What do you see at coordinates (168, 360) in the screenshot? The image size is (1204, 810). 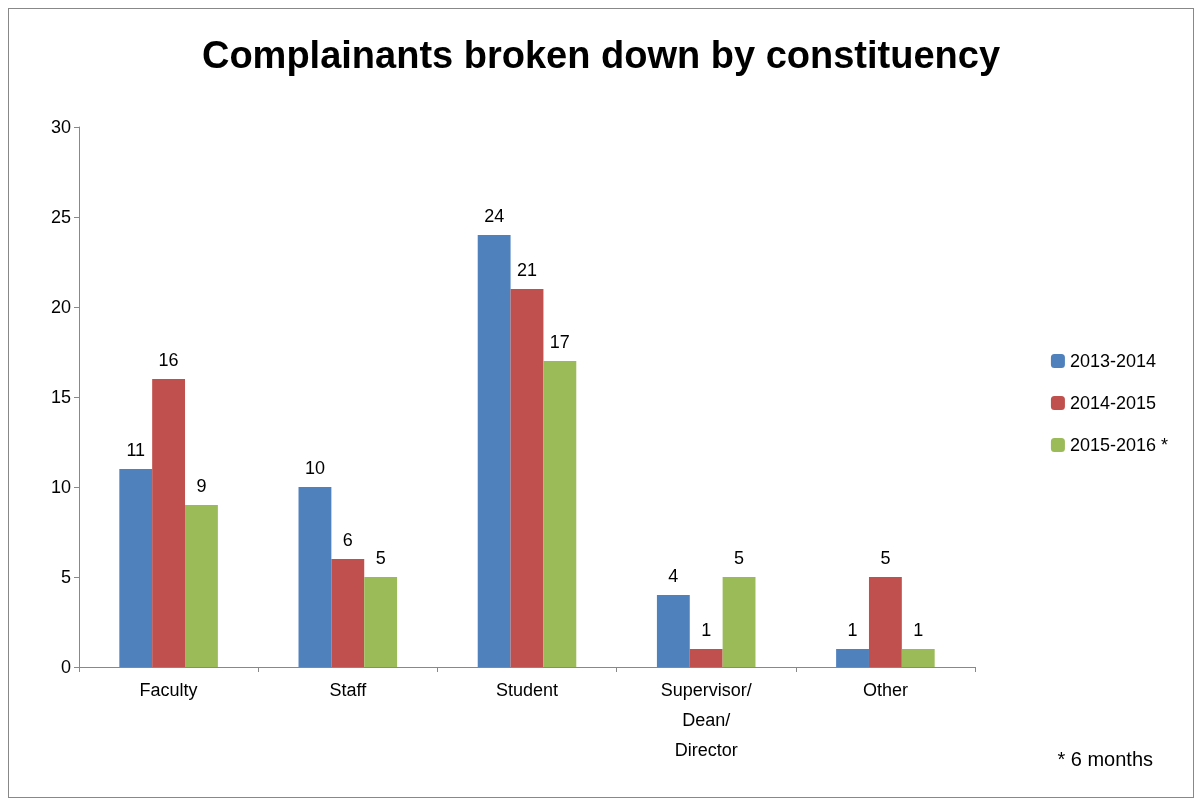 I see `data-label: 16` at bounding box center [168, 360].